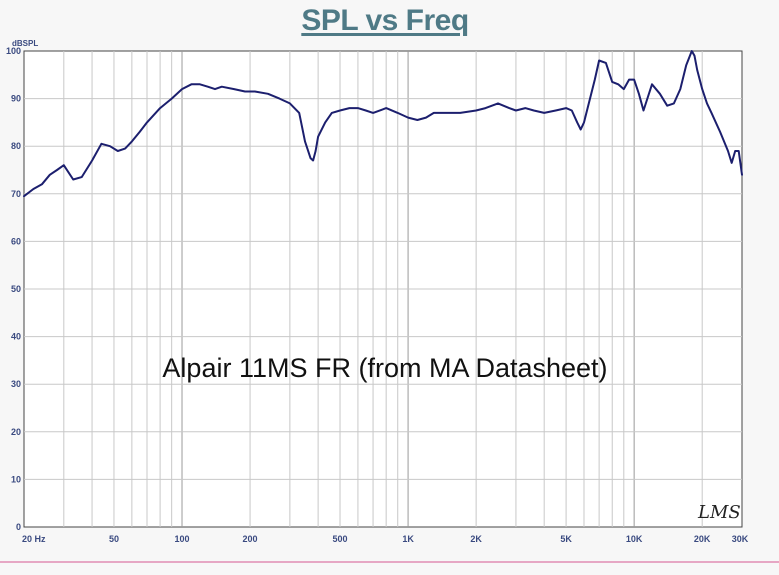  I want to click on y-tick-label: 30, so click(16, 384).